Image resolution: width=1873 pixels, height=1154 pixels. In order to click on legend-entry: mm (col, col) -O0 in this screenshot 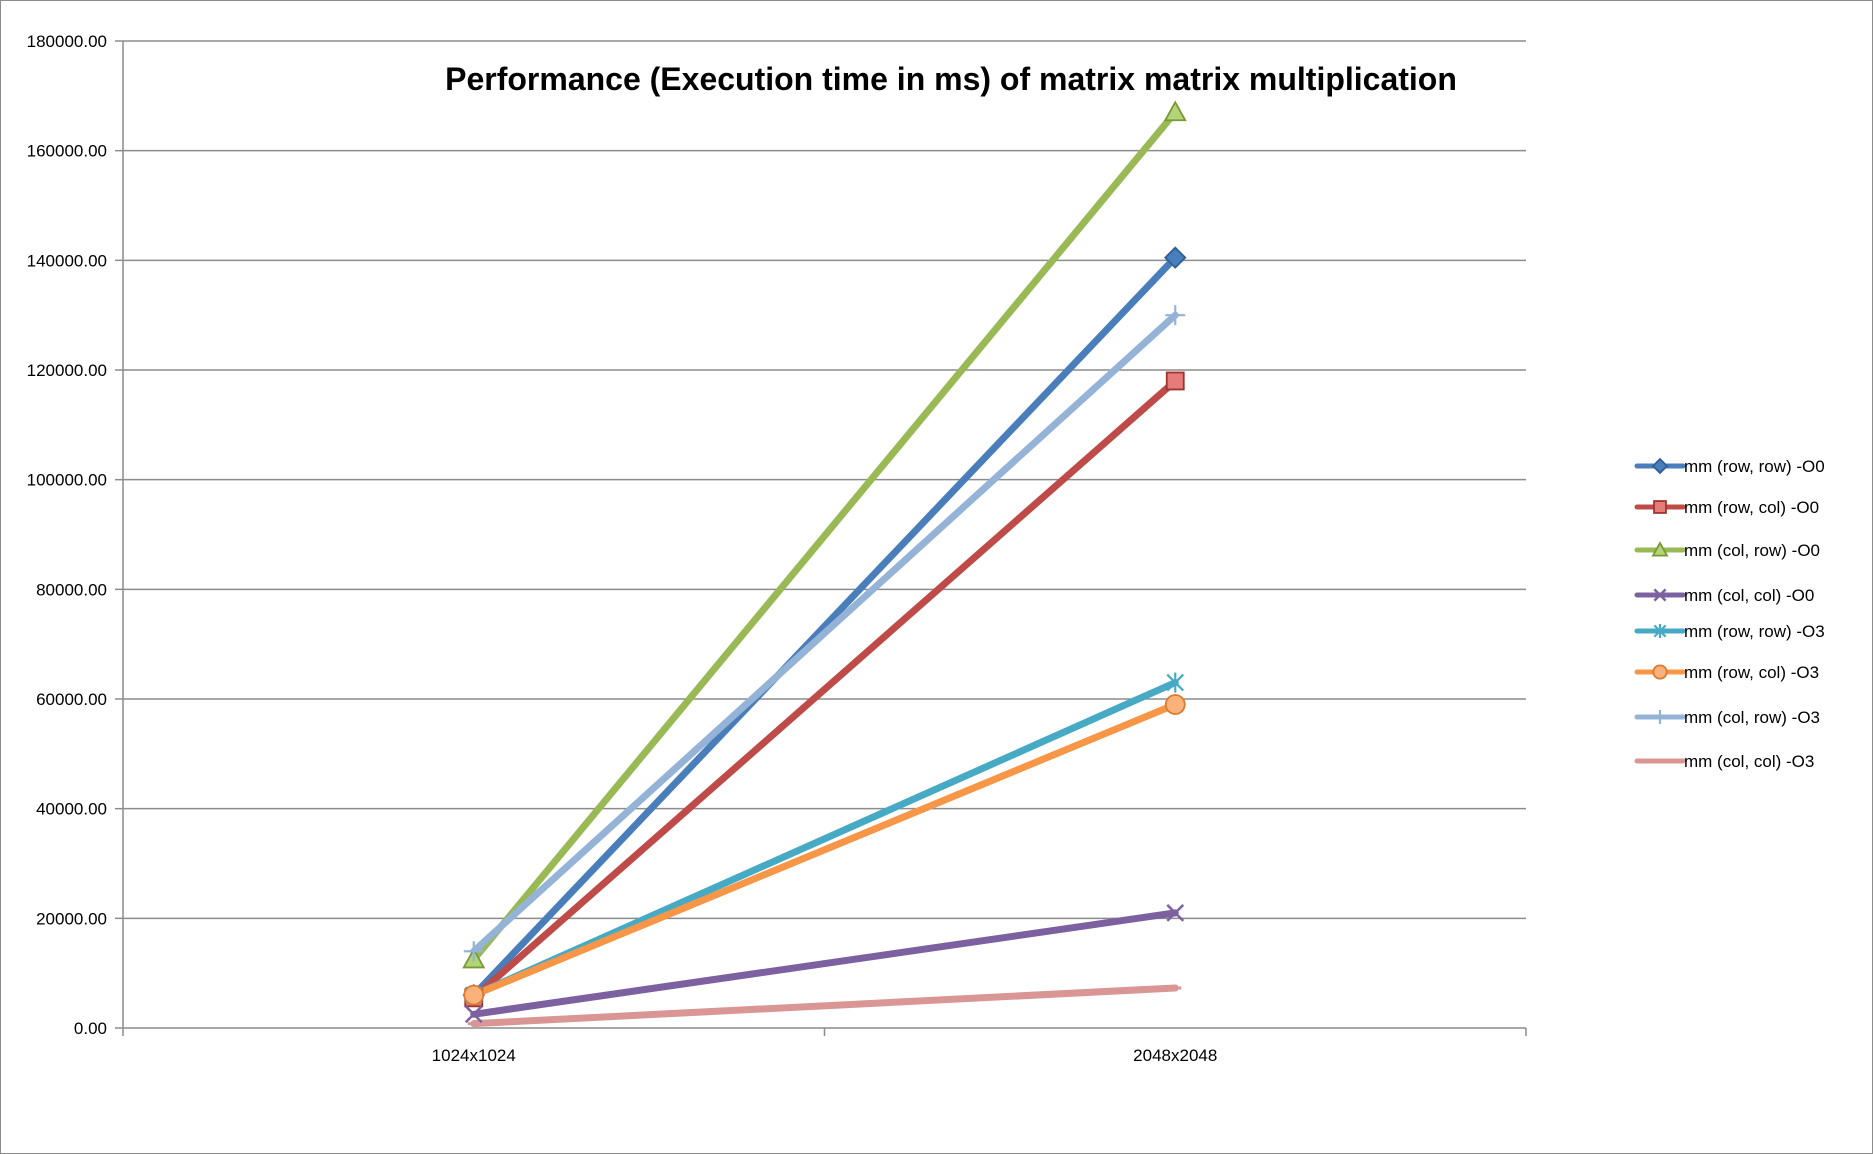, I will do `click(1724, 595)`.